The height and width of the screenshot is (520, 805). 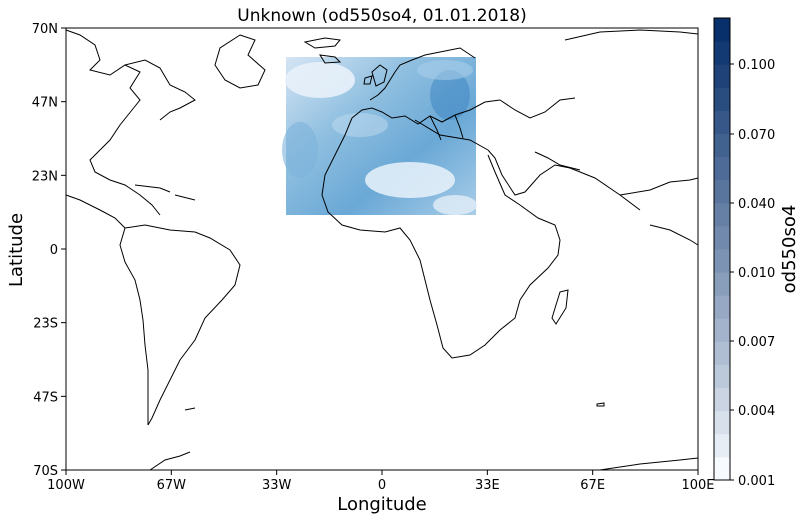 I want to click on x-axis-ticks: 100W 67W 33W 0 33E 67E 100E, so click(x=381, y=481).